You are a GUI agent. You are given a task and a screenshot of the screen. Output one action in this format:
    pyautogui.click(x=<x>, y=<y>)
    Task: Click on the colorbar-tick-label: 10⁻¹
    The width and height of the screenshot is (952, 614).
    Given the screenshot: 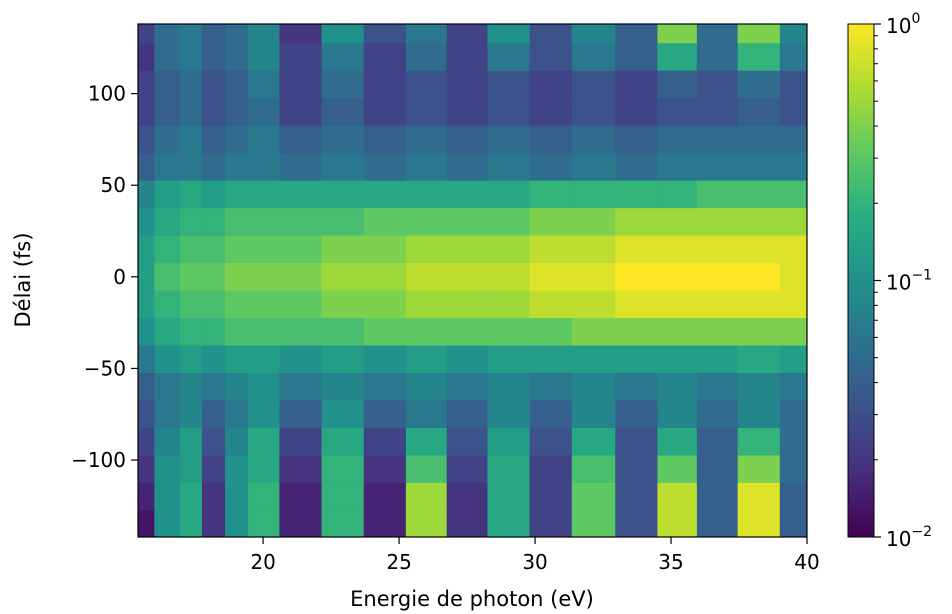 What is the action you would take?
    pyautogui.click(x=909, y=281)
    